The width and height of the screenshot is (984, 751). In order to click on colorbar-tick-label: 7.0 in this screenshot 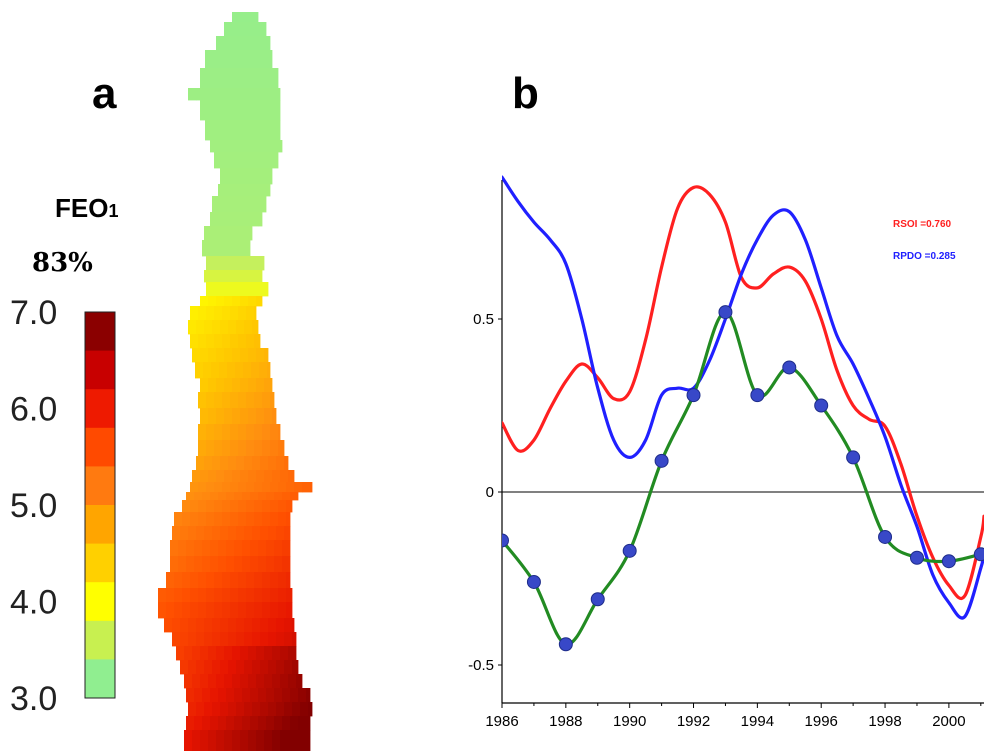, I will do `click(33, 313)`.